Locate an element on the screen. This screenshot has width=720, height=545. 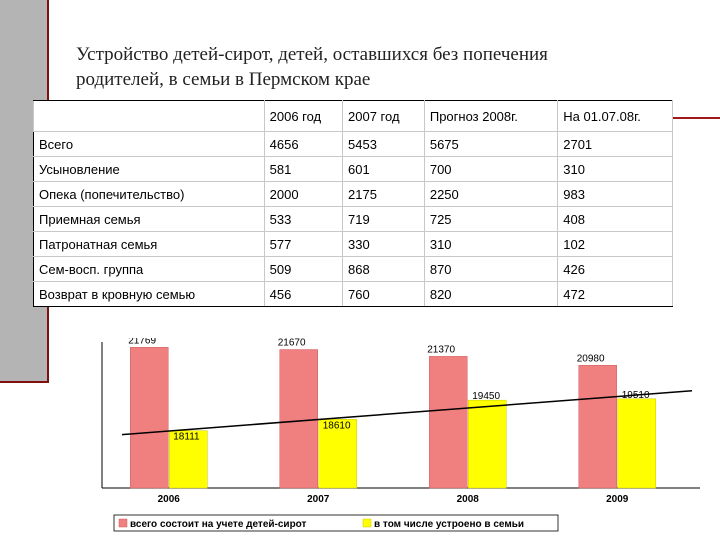
table-cell: 2175 is located at coordinates (383, 194).